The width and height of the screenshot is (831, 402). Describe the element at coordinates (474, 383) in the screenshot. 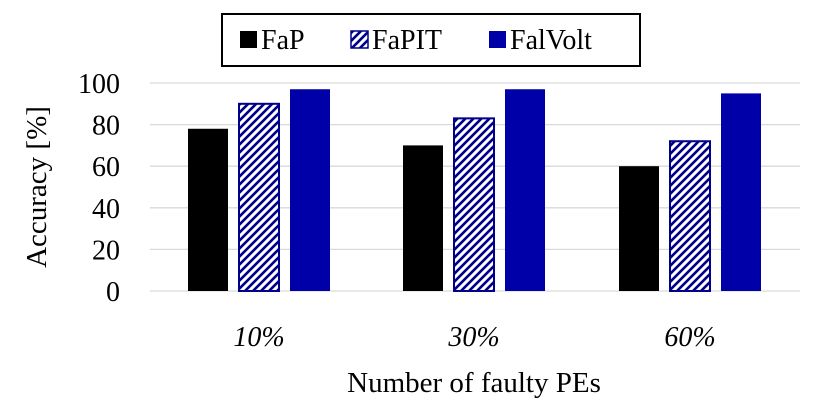

I see `x-axis-title: Number of faulty PEs` at that location.